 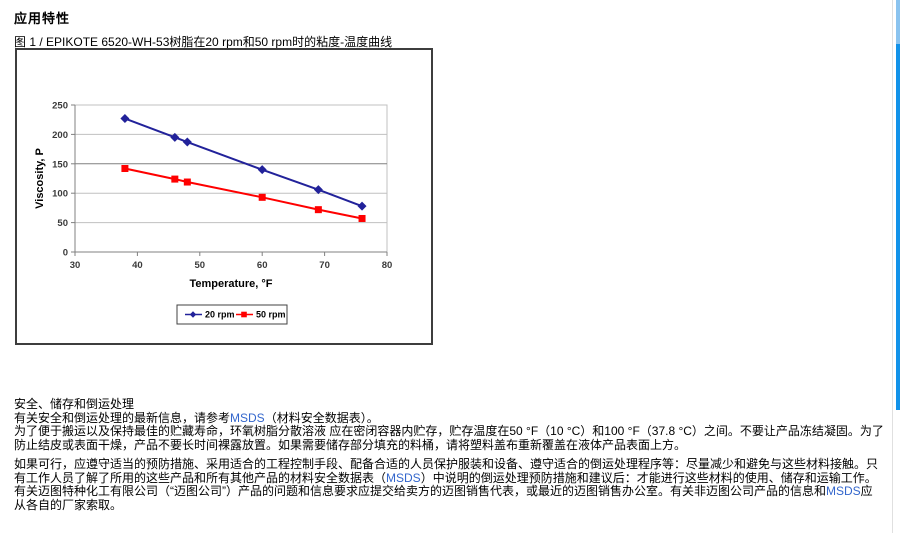 What do you see at coordinates (60, 164) in the screenshot?
I see `y-tick-label: 150` at bounding box center [60, 164].